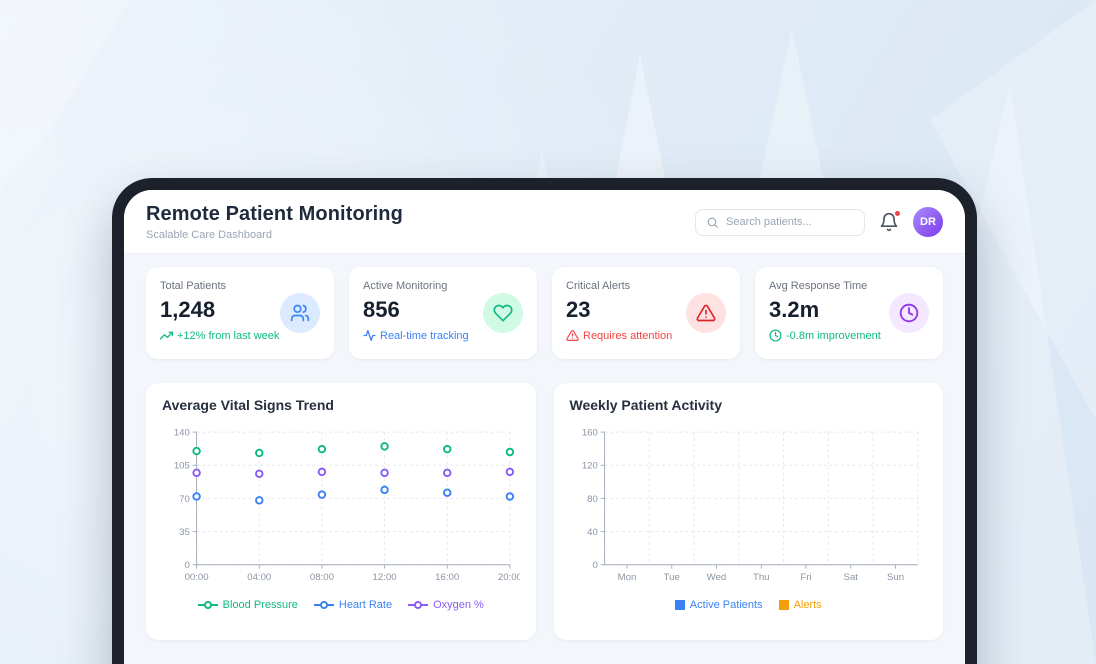 Image resolution: width=1096 pixels, height=664 pixels. What do you see at coordinates (805, 577) in the screenshot?
I see `svg-text: Fri` at bounding box center [805, 577].